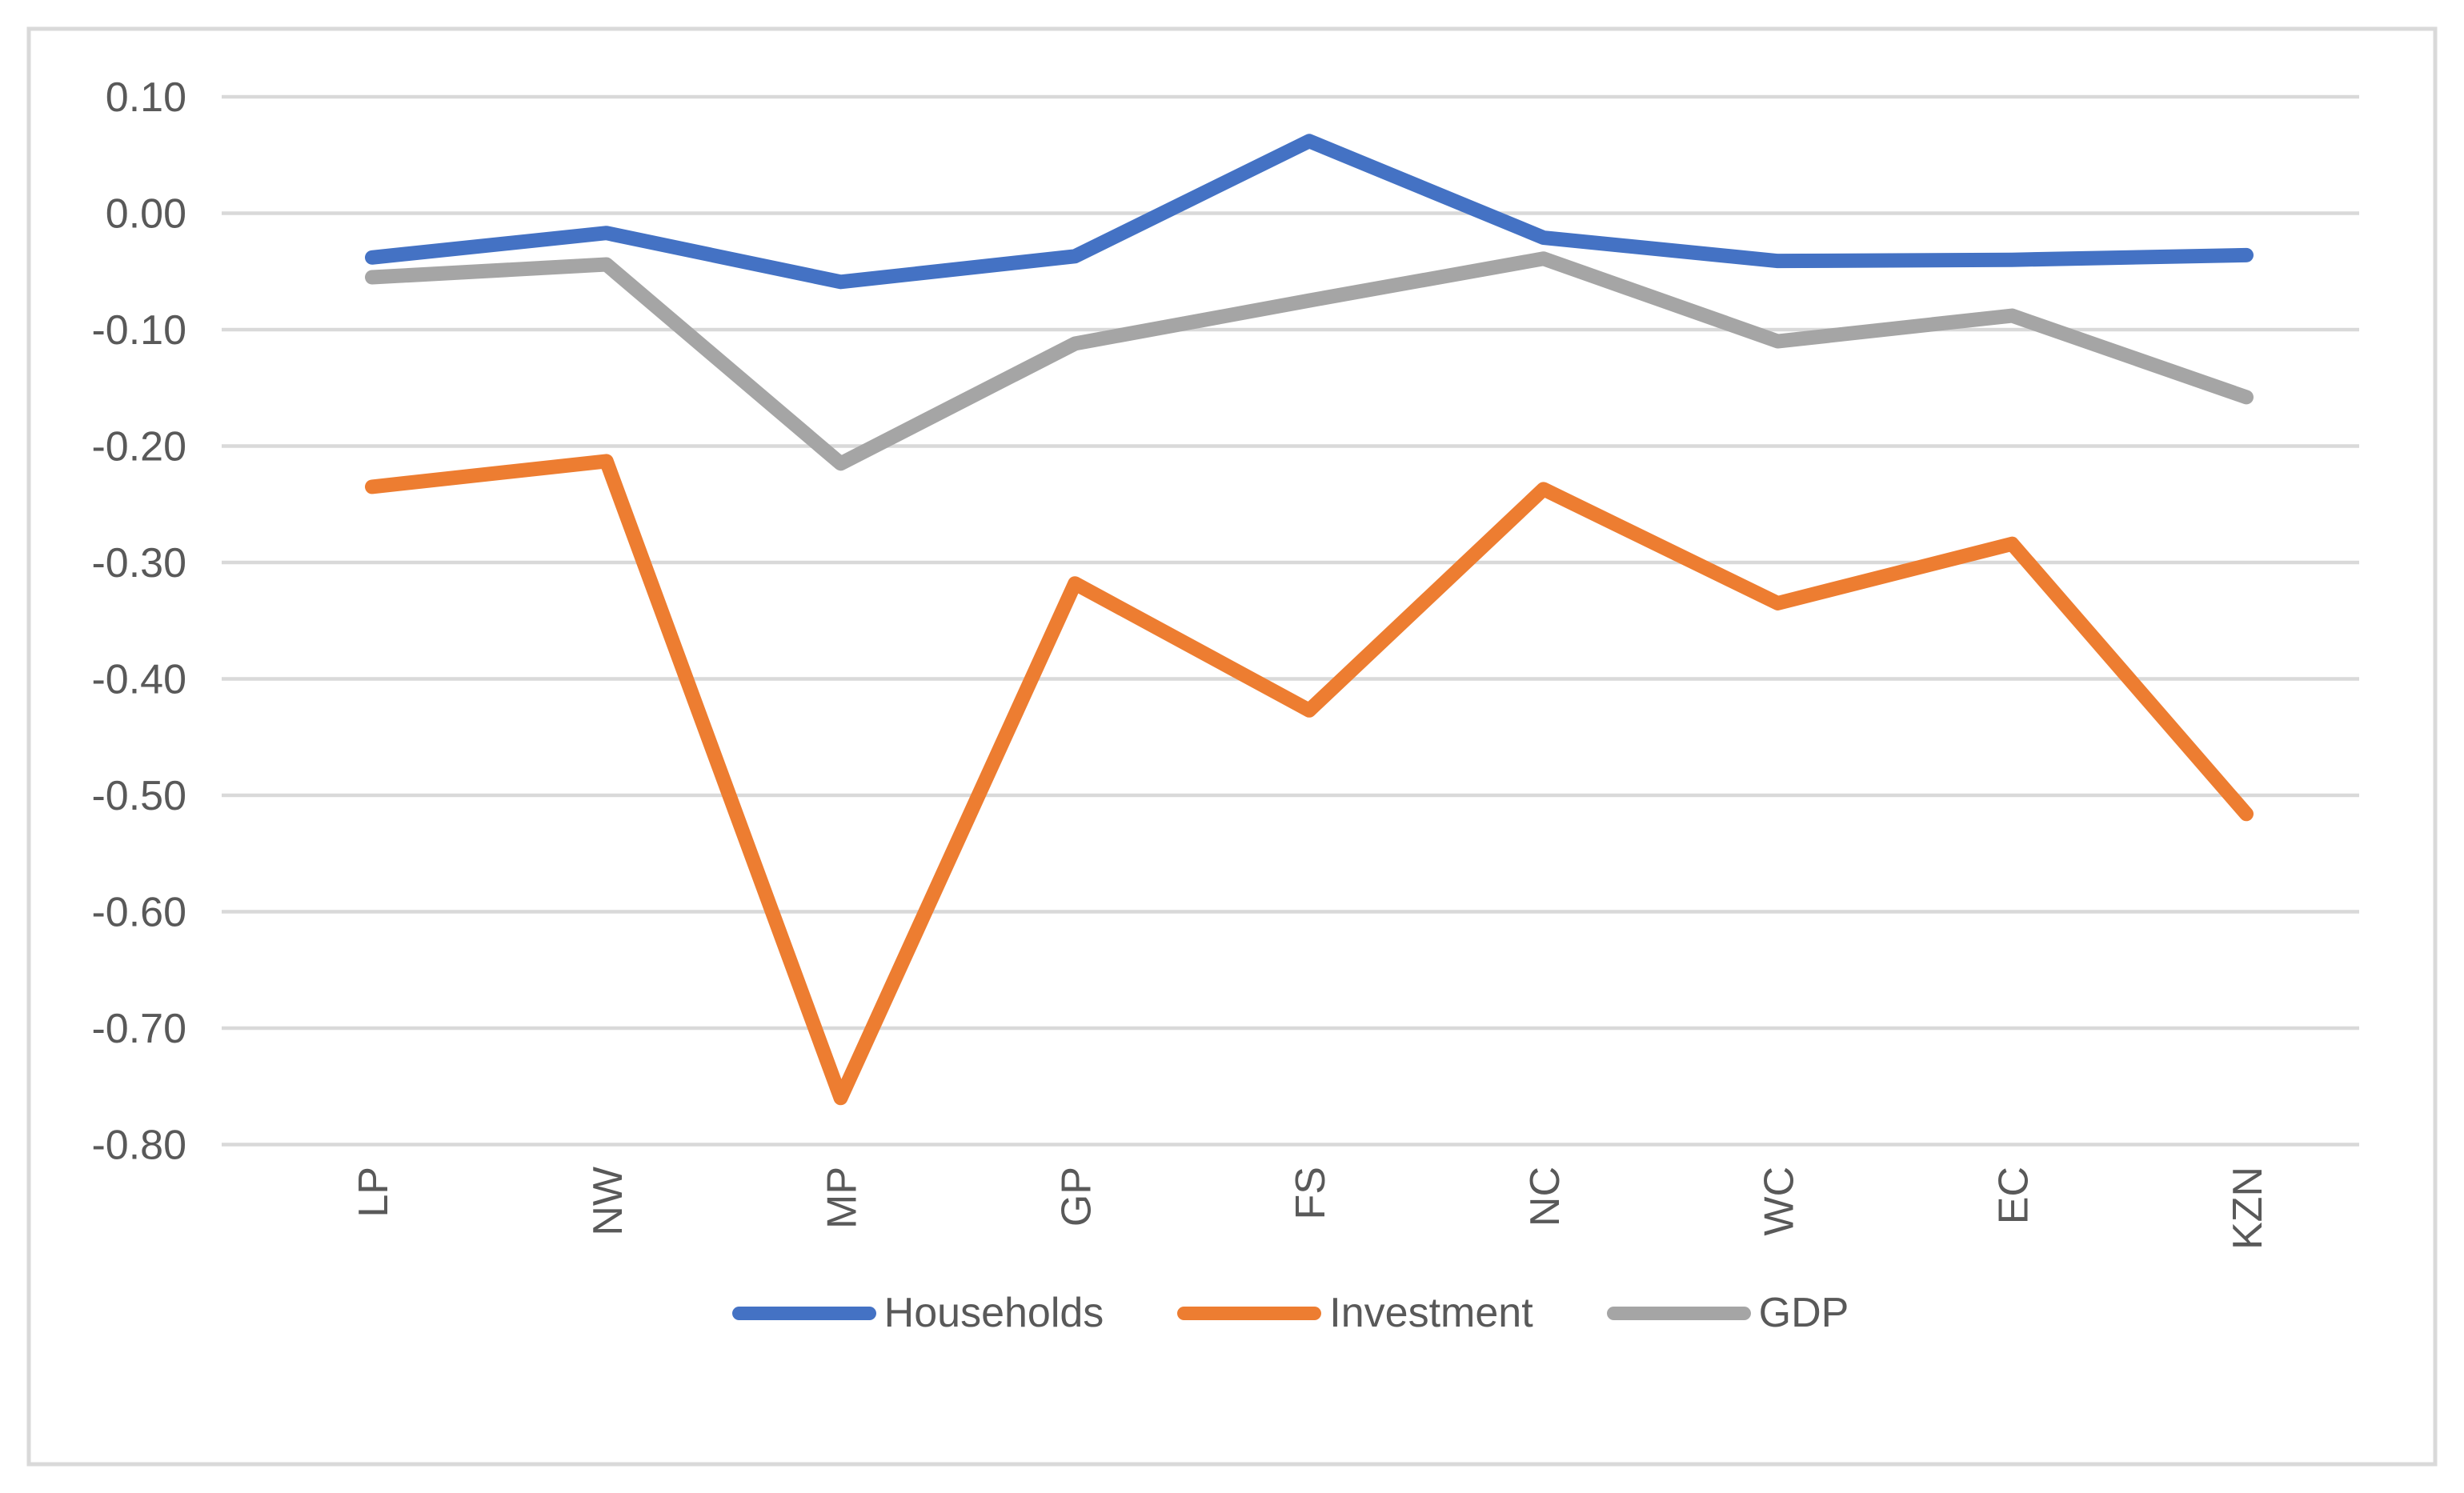 This screenshot has width=2464, height=1493. What do you see at coordinates (374, 1192) in the screenshot?
I see `x-category-label: LP` at bounding box center [374, 1192].